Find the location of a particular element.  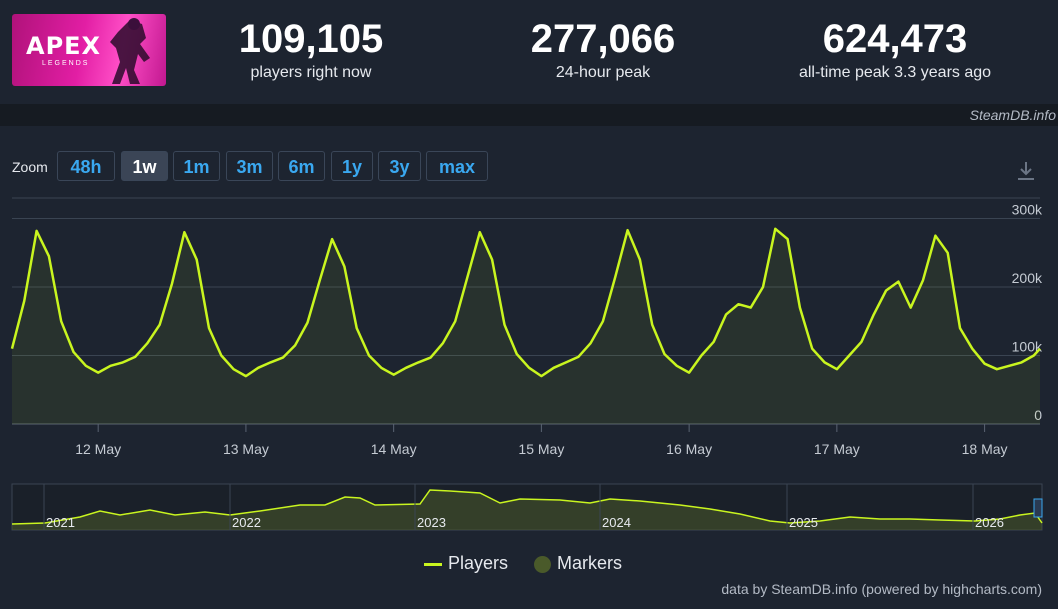

legend-dot-icon is located at coordinates (542, 564).